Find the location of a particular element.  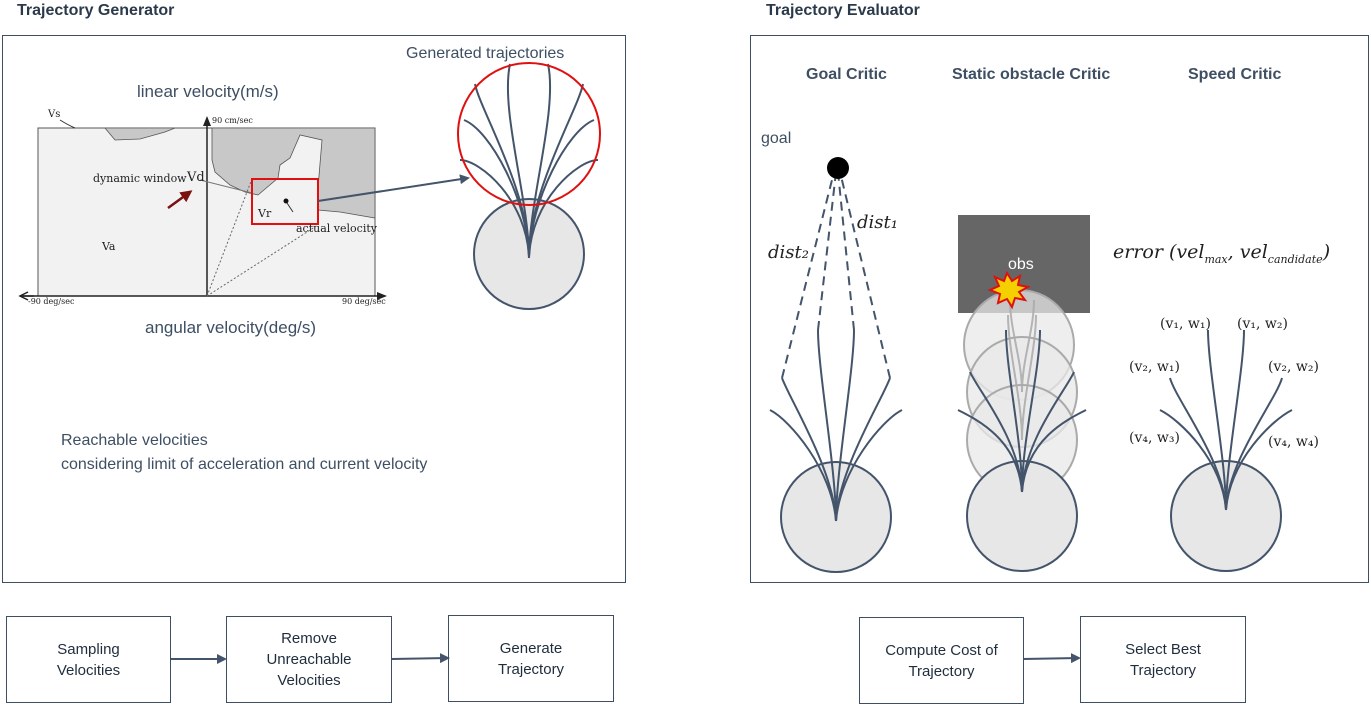

dist2-label: dist₂ is located at coordinates (788, 252).